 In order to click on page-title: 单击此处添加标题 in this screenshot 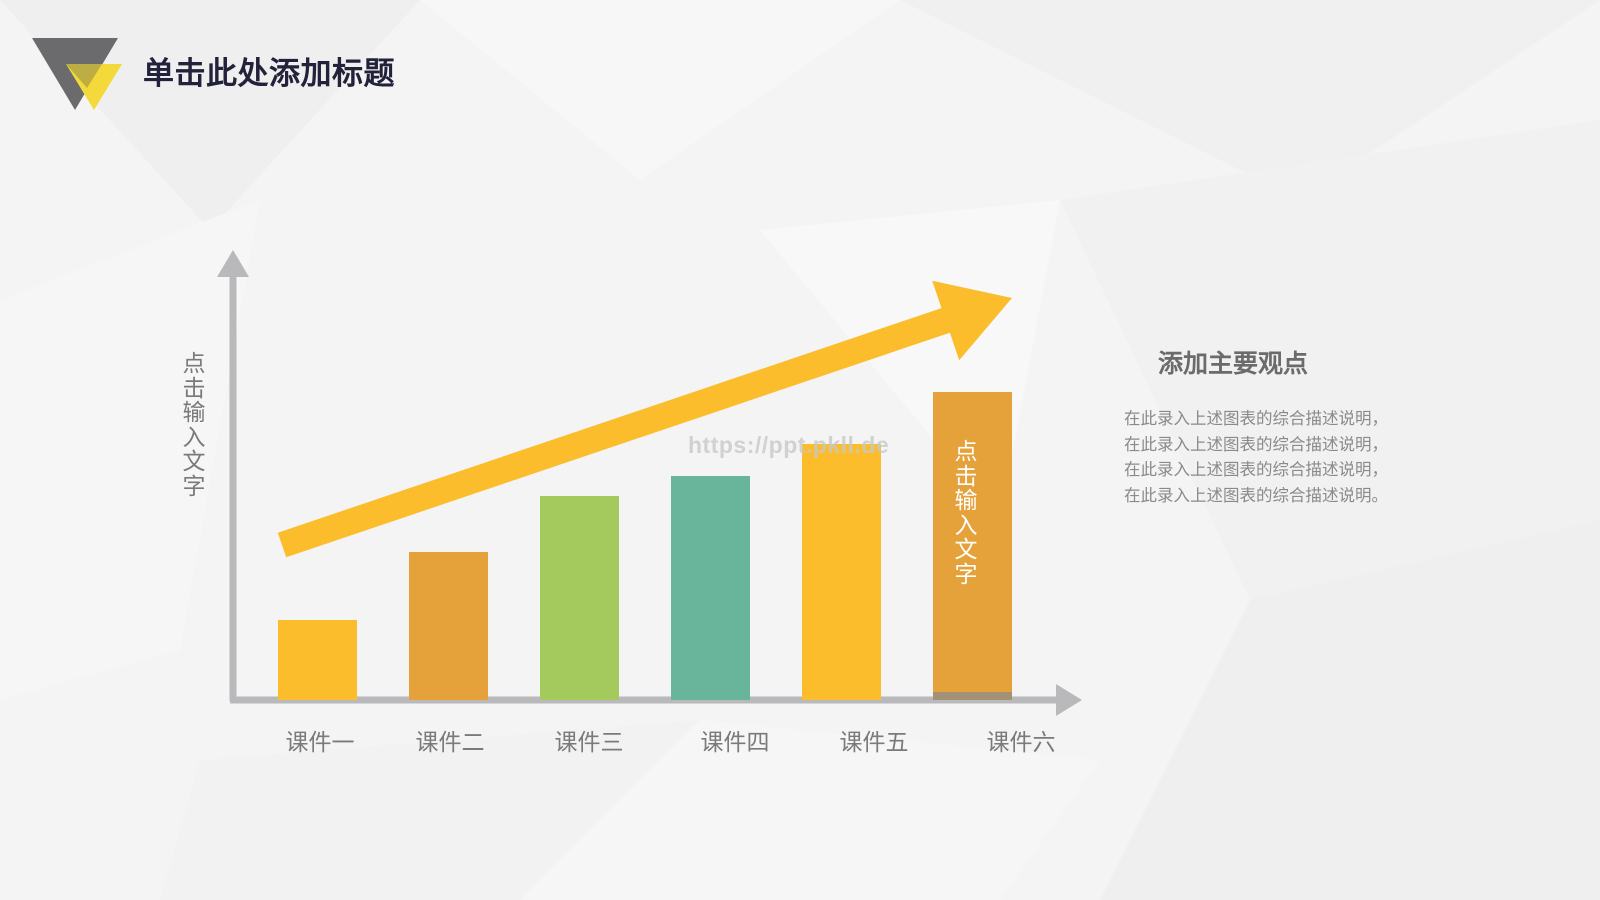, I will do `click(269, 74)`.